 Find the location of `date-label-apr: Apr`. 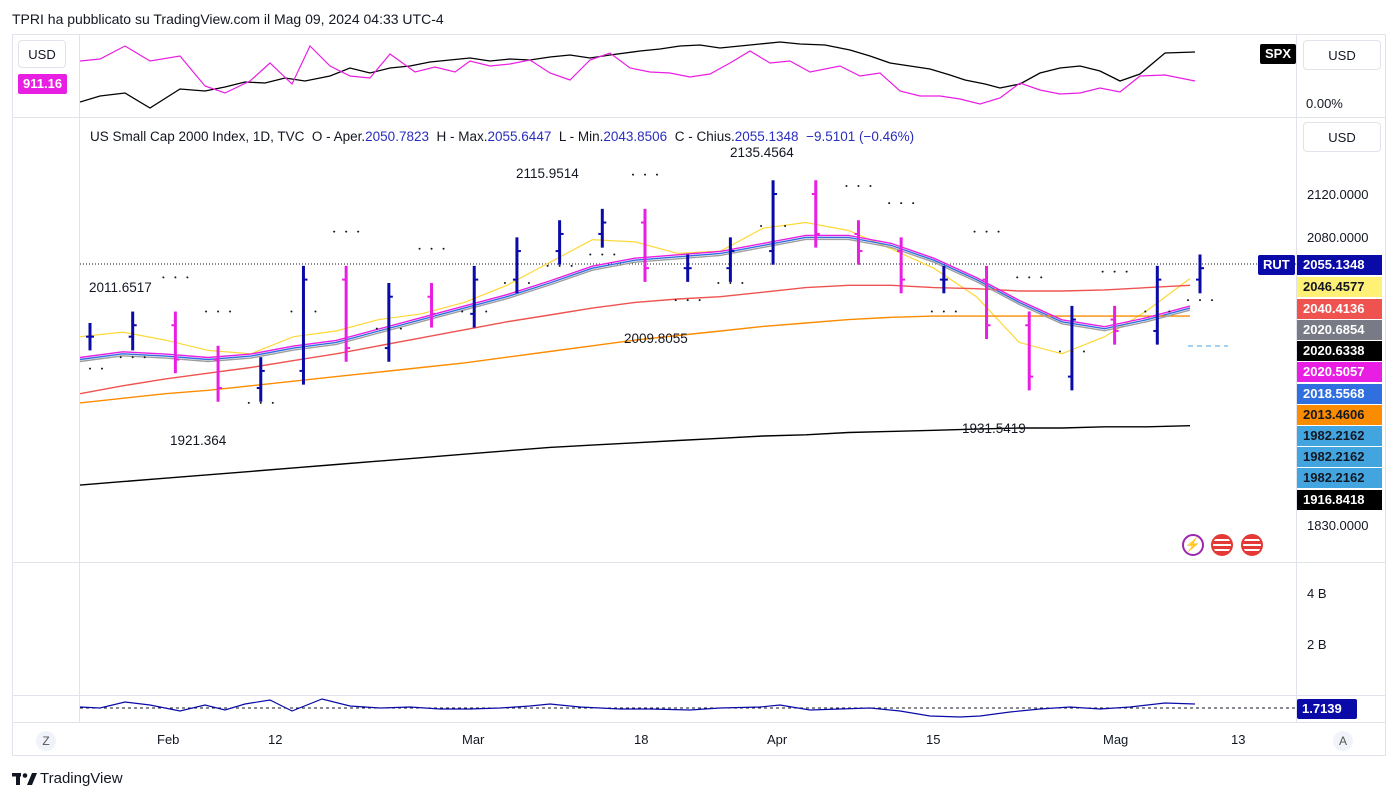

date-label-apr: Apr is located at coordinates (777, 739).